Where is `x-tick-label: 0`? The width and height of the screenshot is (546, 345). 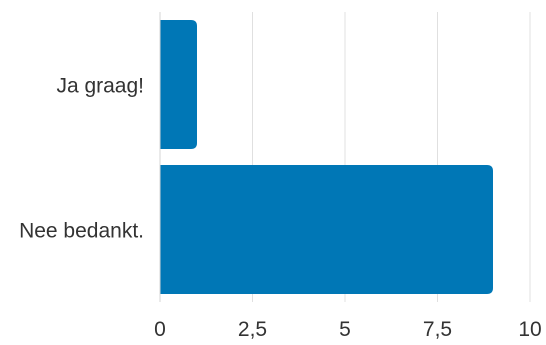 x-tick-label: 0 is located at coordinates (160, 329).